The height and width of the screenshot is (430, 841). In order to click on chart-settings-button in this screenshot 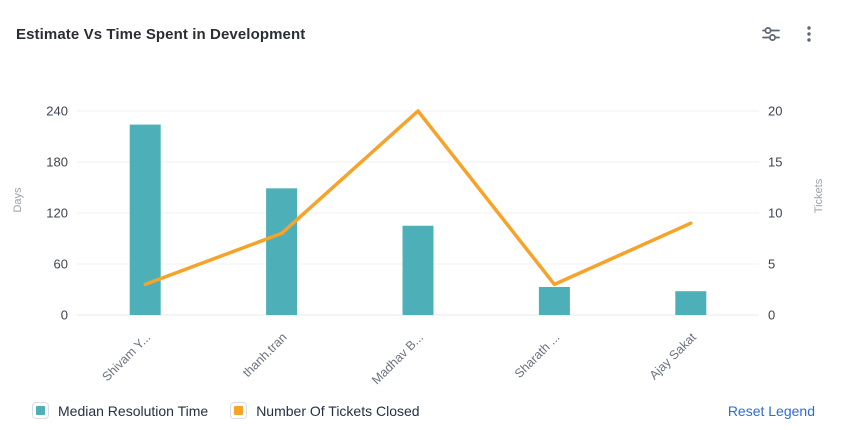, I will do `click(771, 34)`.